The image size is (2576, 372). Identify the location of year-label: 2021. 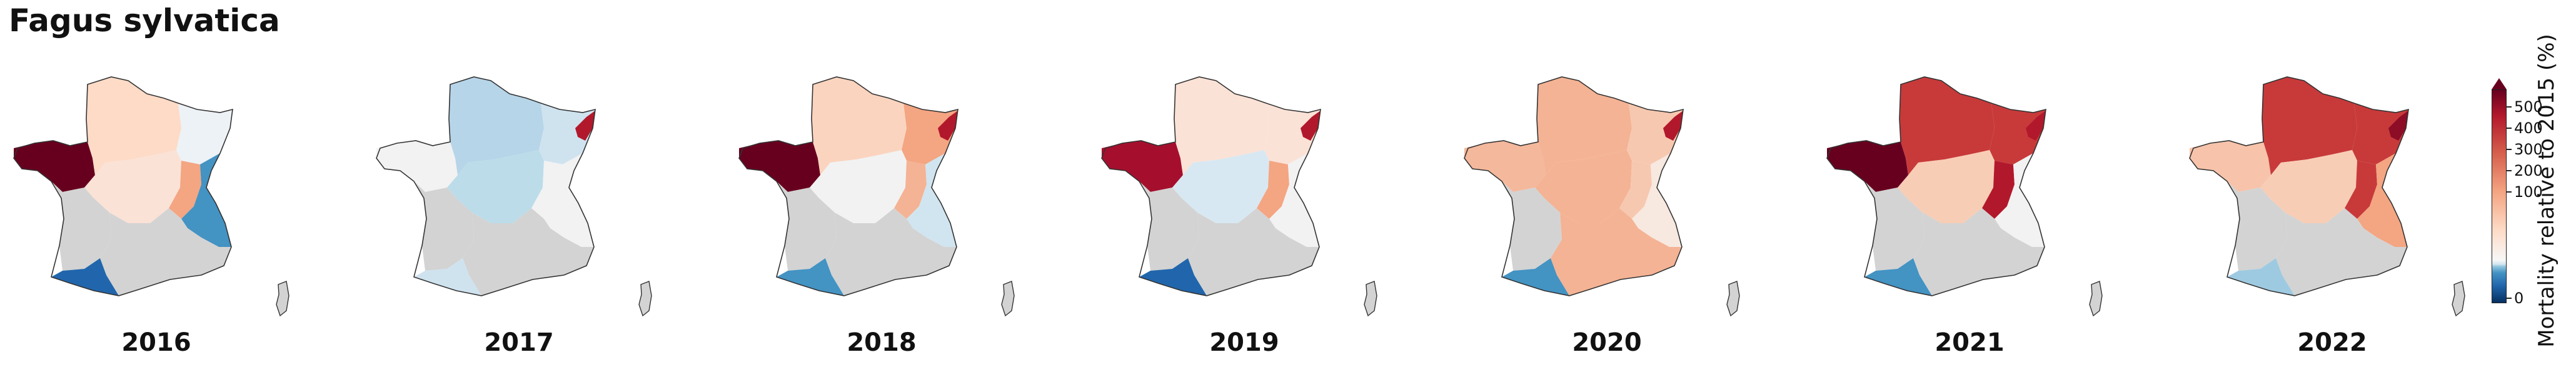
(1970, 342).